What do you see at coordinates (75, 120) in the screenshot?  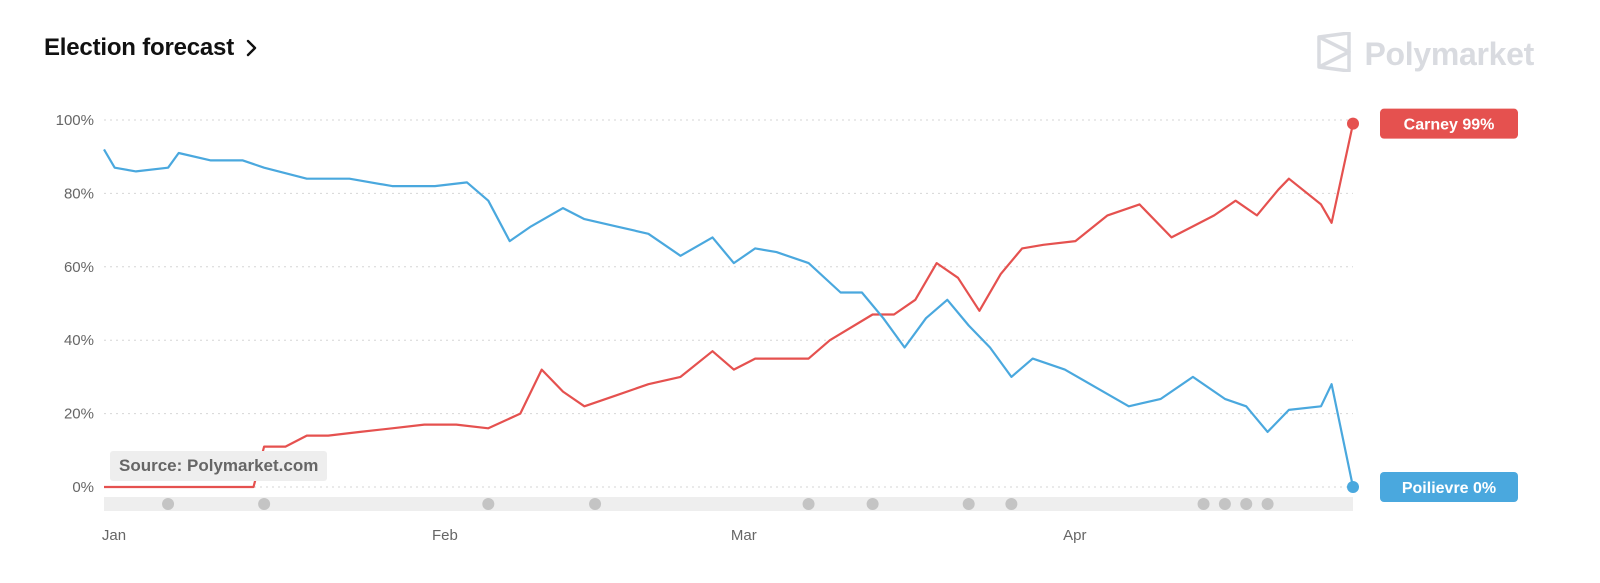 I see `y-tick-label: 100%` at bounding box center [75, 120].